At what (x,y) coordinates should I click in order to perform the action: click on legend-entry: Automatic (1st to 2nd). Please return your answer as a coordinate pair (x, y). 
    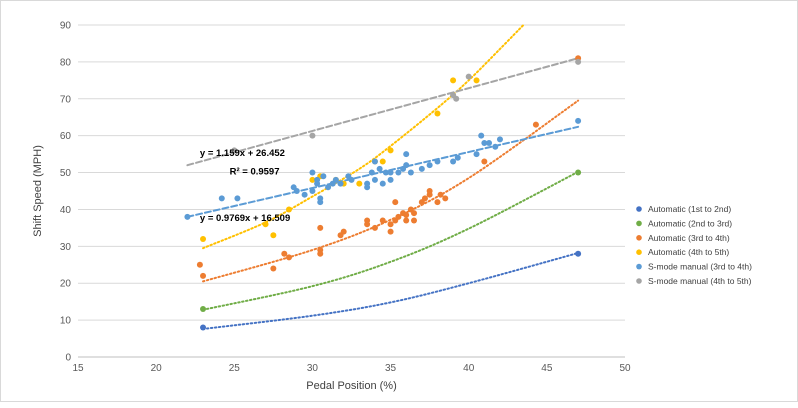
    Looking at the image, I should click on (689, 209).